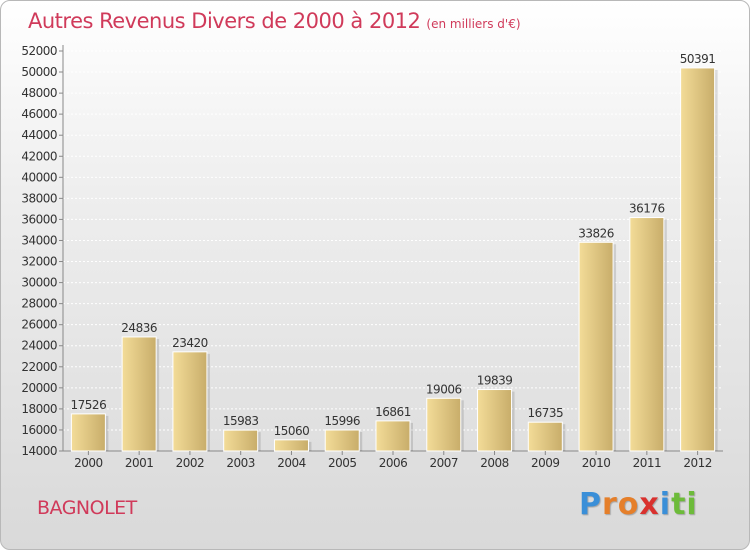  What do you see at coordinates (596, 233) in the screenshot?
I see `data-label: 33826` at bounding box center [596, 233].